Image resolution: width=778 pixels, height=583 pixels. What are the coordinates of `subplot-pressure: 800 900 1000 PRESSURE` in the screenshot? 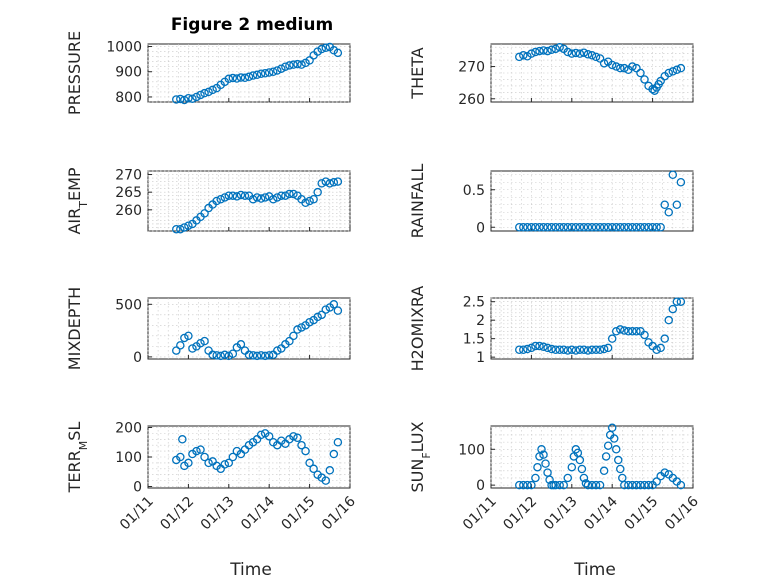 It's located at (208, 73).